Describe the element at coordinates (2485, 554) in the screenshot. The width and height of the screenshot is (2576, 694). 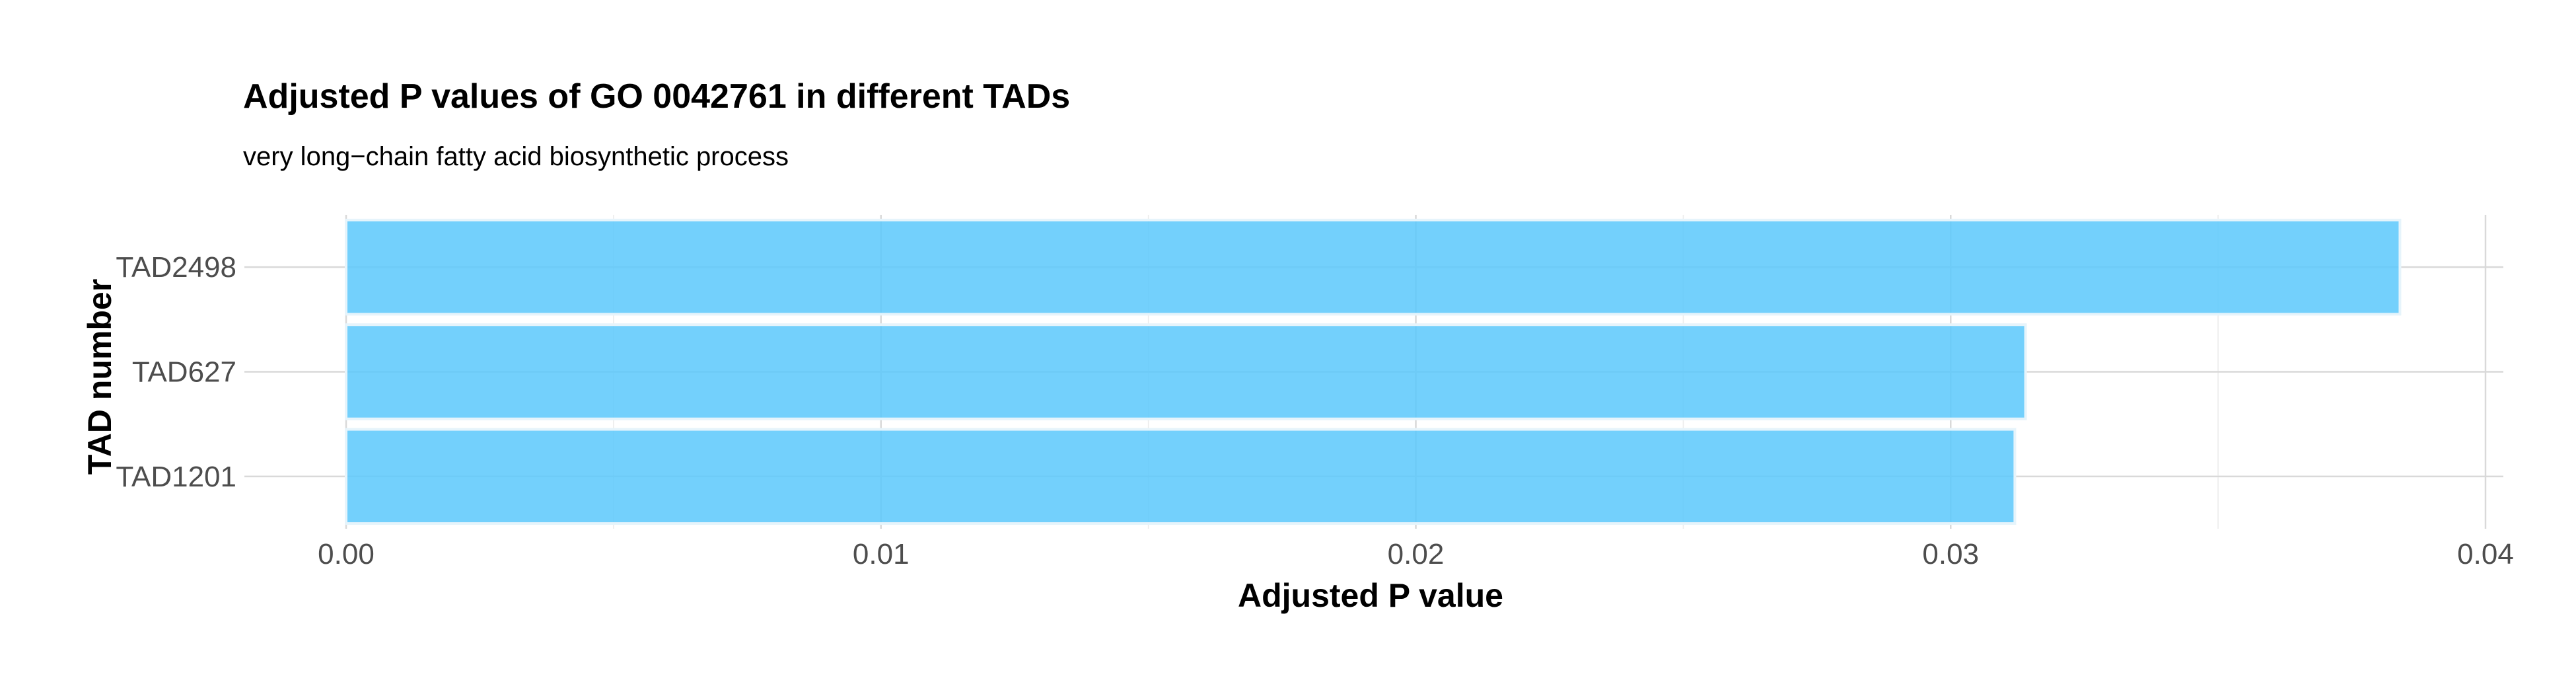
I see `x-tick-label: 0.04` at that location.